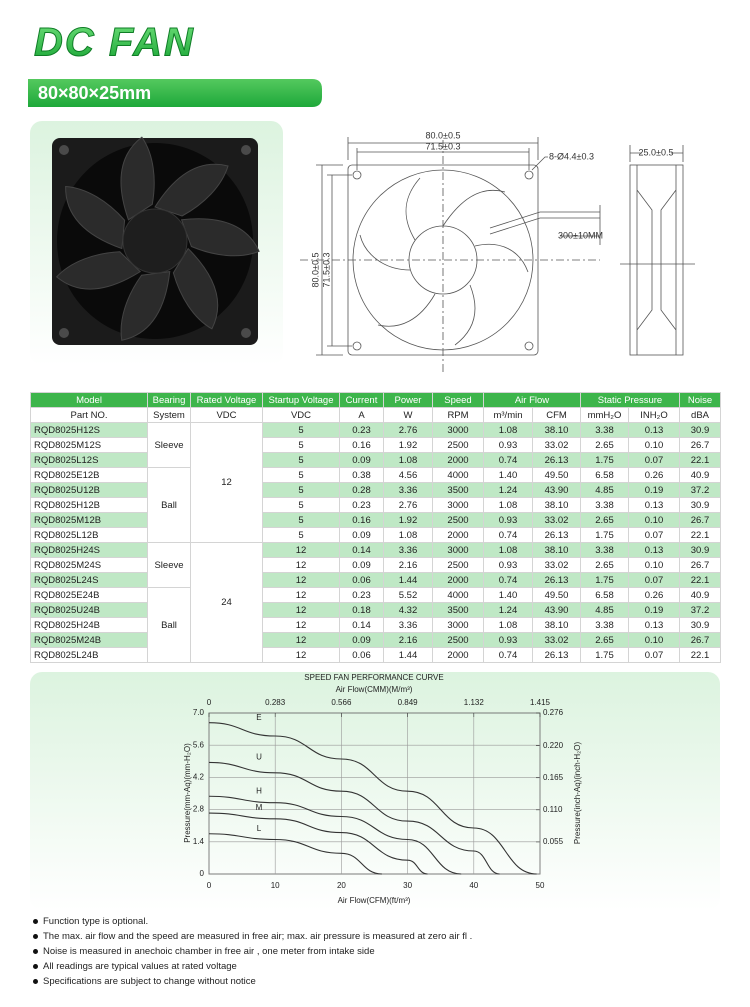 This screenshot has width=750, height=1007. Describe the element at coordinates (577, 793) in the screenshot. I see `y2-axis-label: Pressure(inch-Aq)(inch-H₂O)` at that location.